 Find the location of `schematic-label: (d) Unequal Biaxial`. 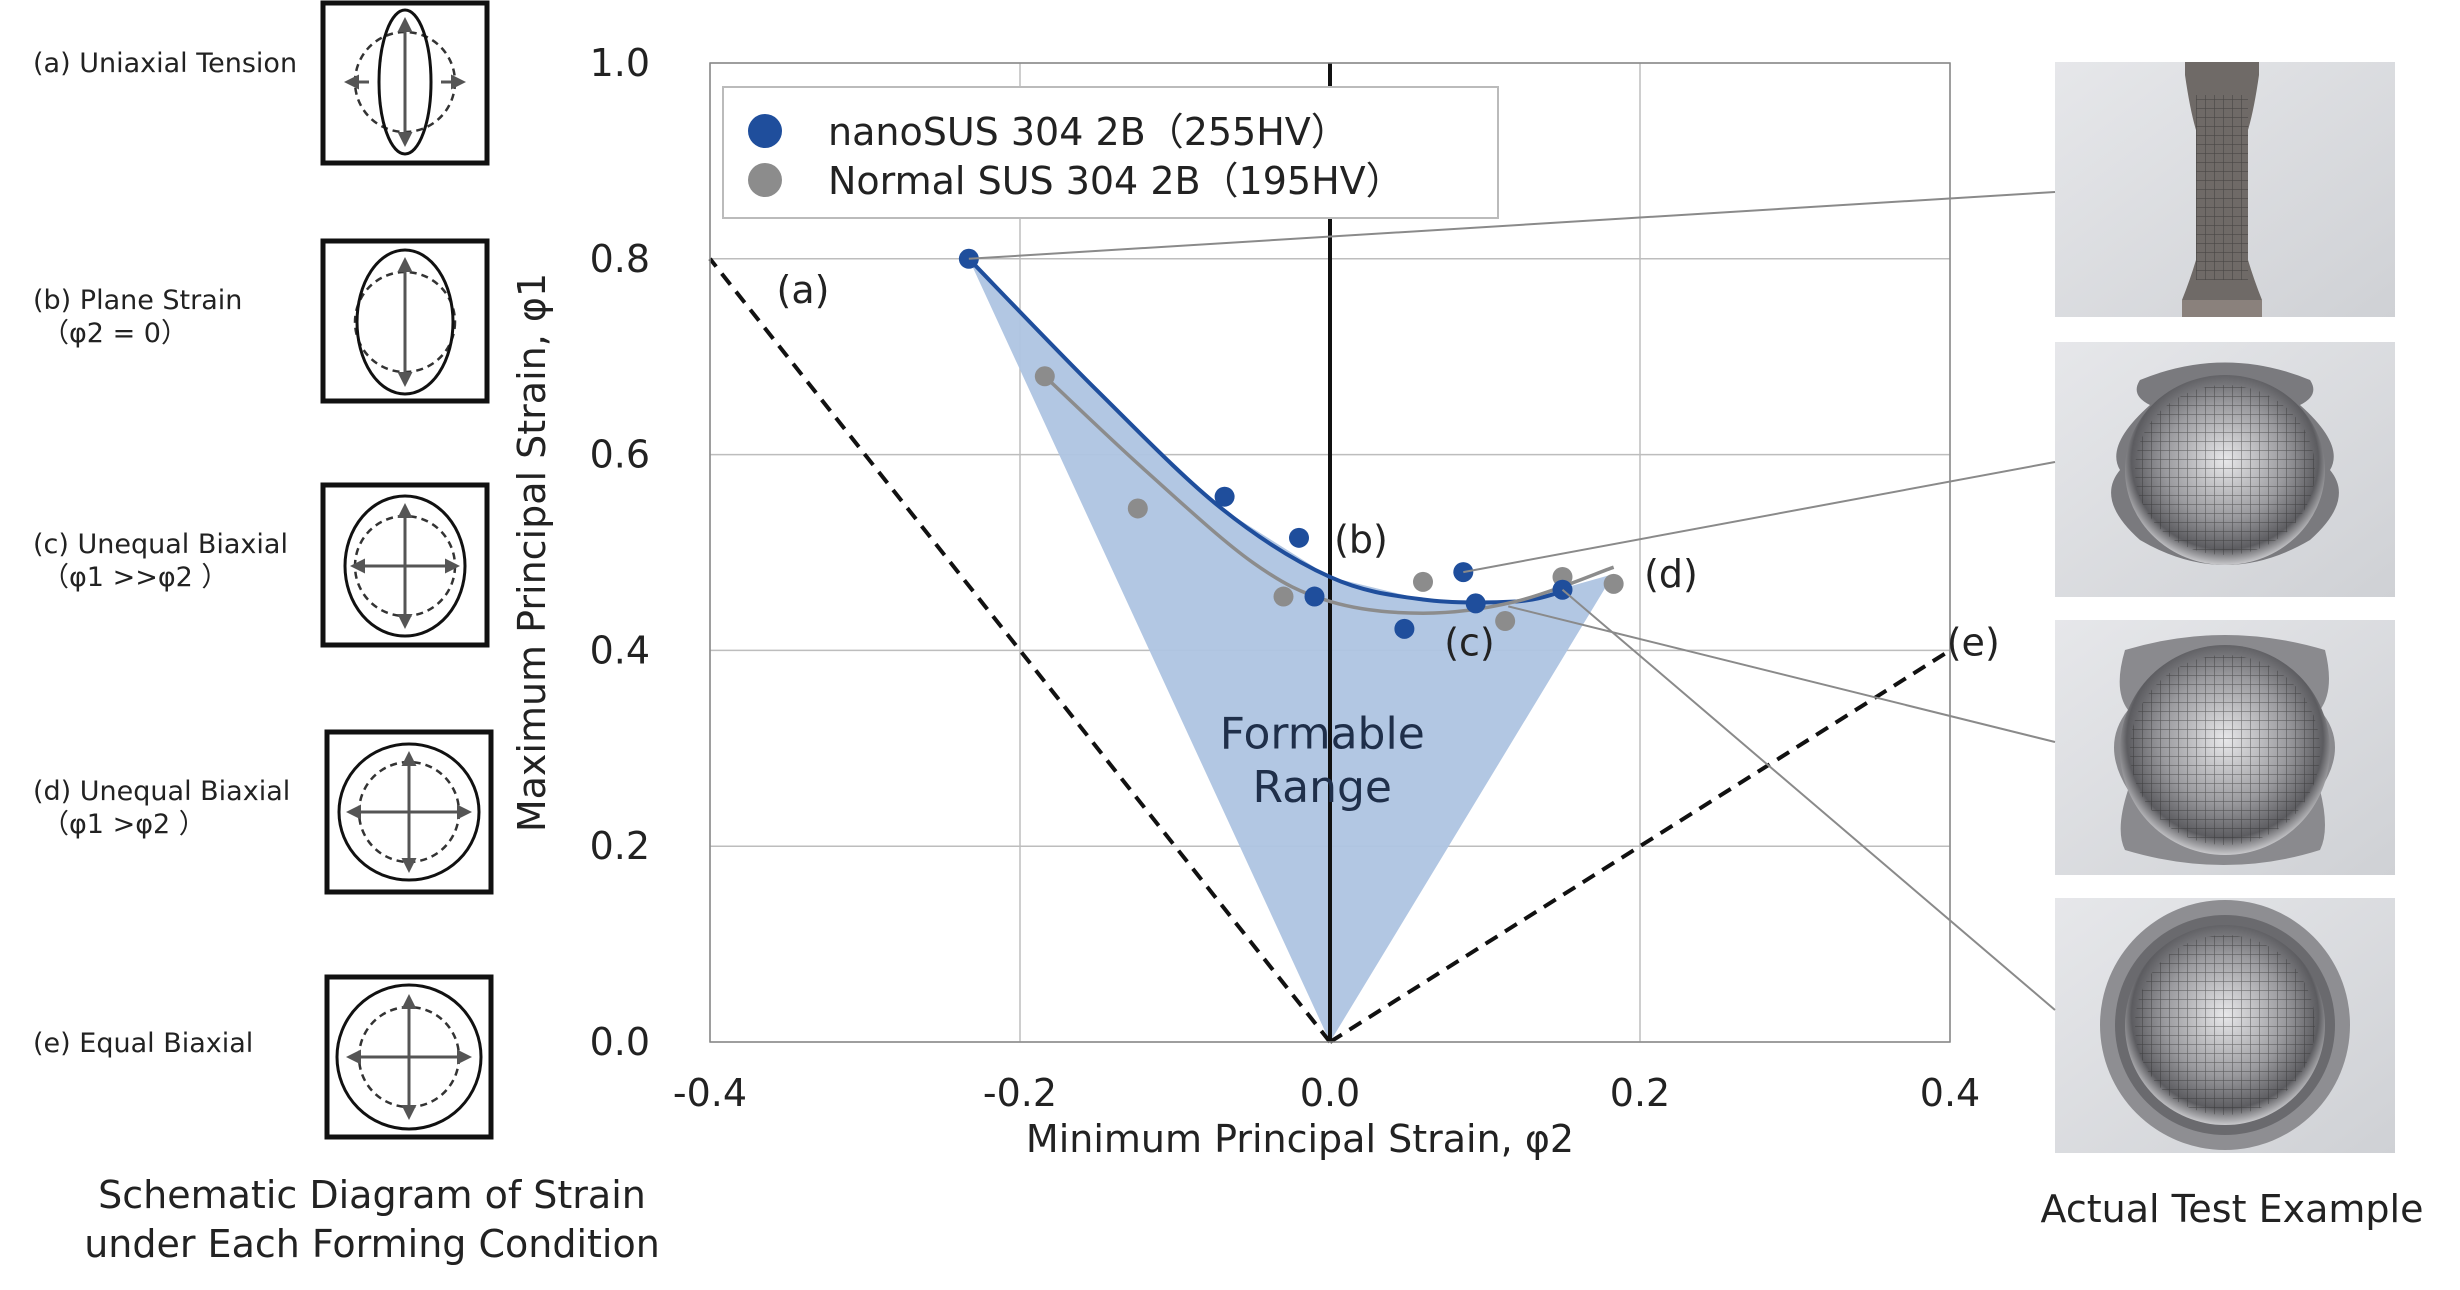

schematic-label: (d) Unequal Biaxial is located at coordinates (161, 791).